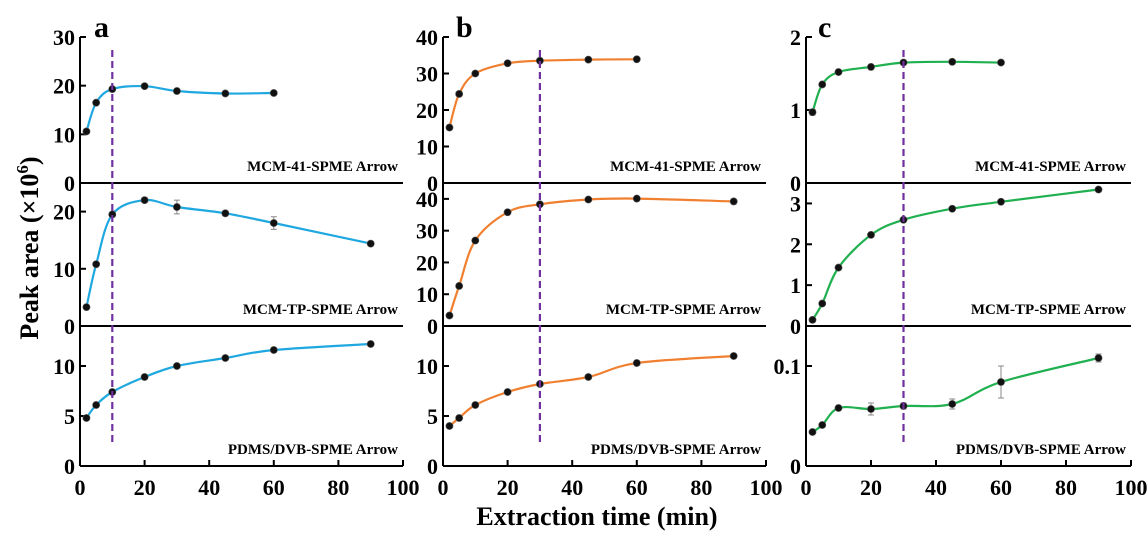 Image resolution: width=1148 pixels, height=536 pixels. Describe the element at coordinates (427, 74) in the screenshot. I see `y-tick-label: 30` at that location.